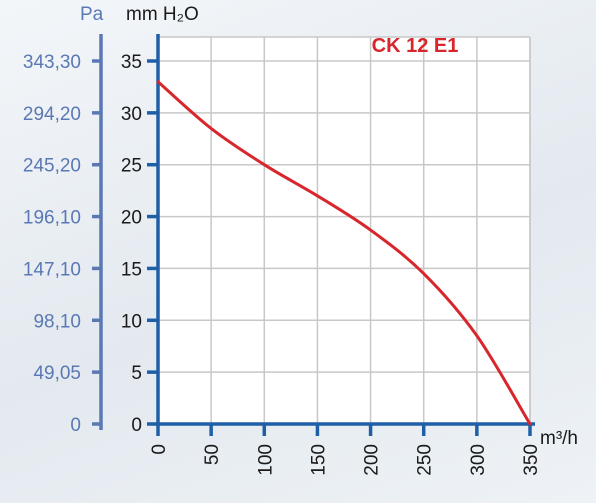 The height and width of the screenshot is (503, 596). Describe the element at coordinates (140, 235) in the screenshot. I see `mm-axis: 0 5 10 15 20 25 30 35` at that location.